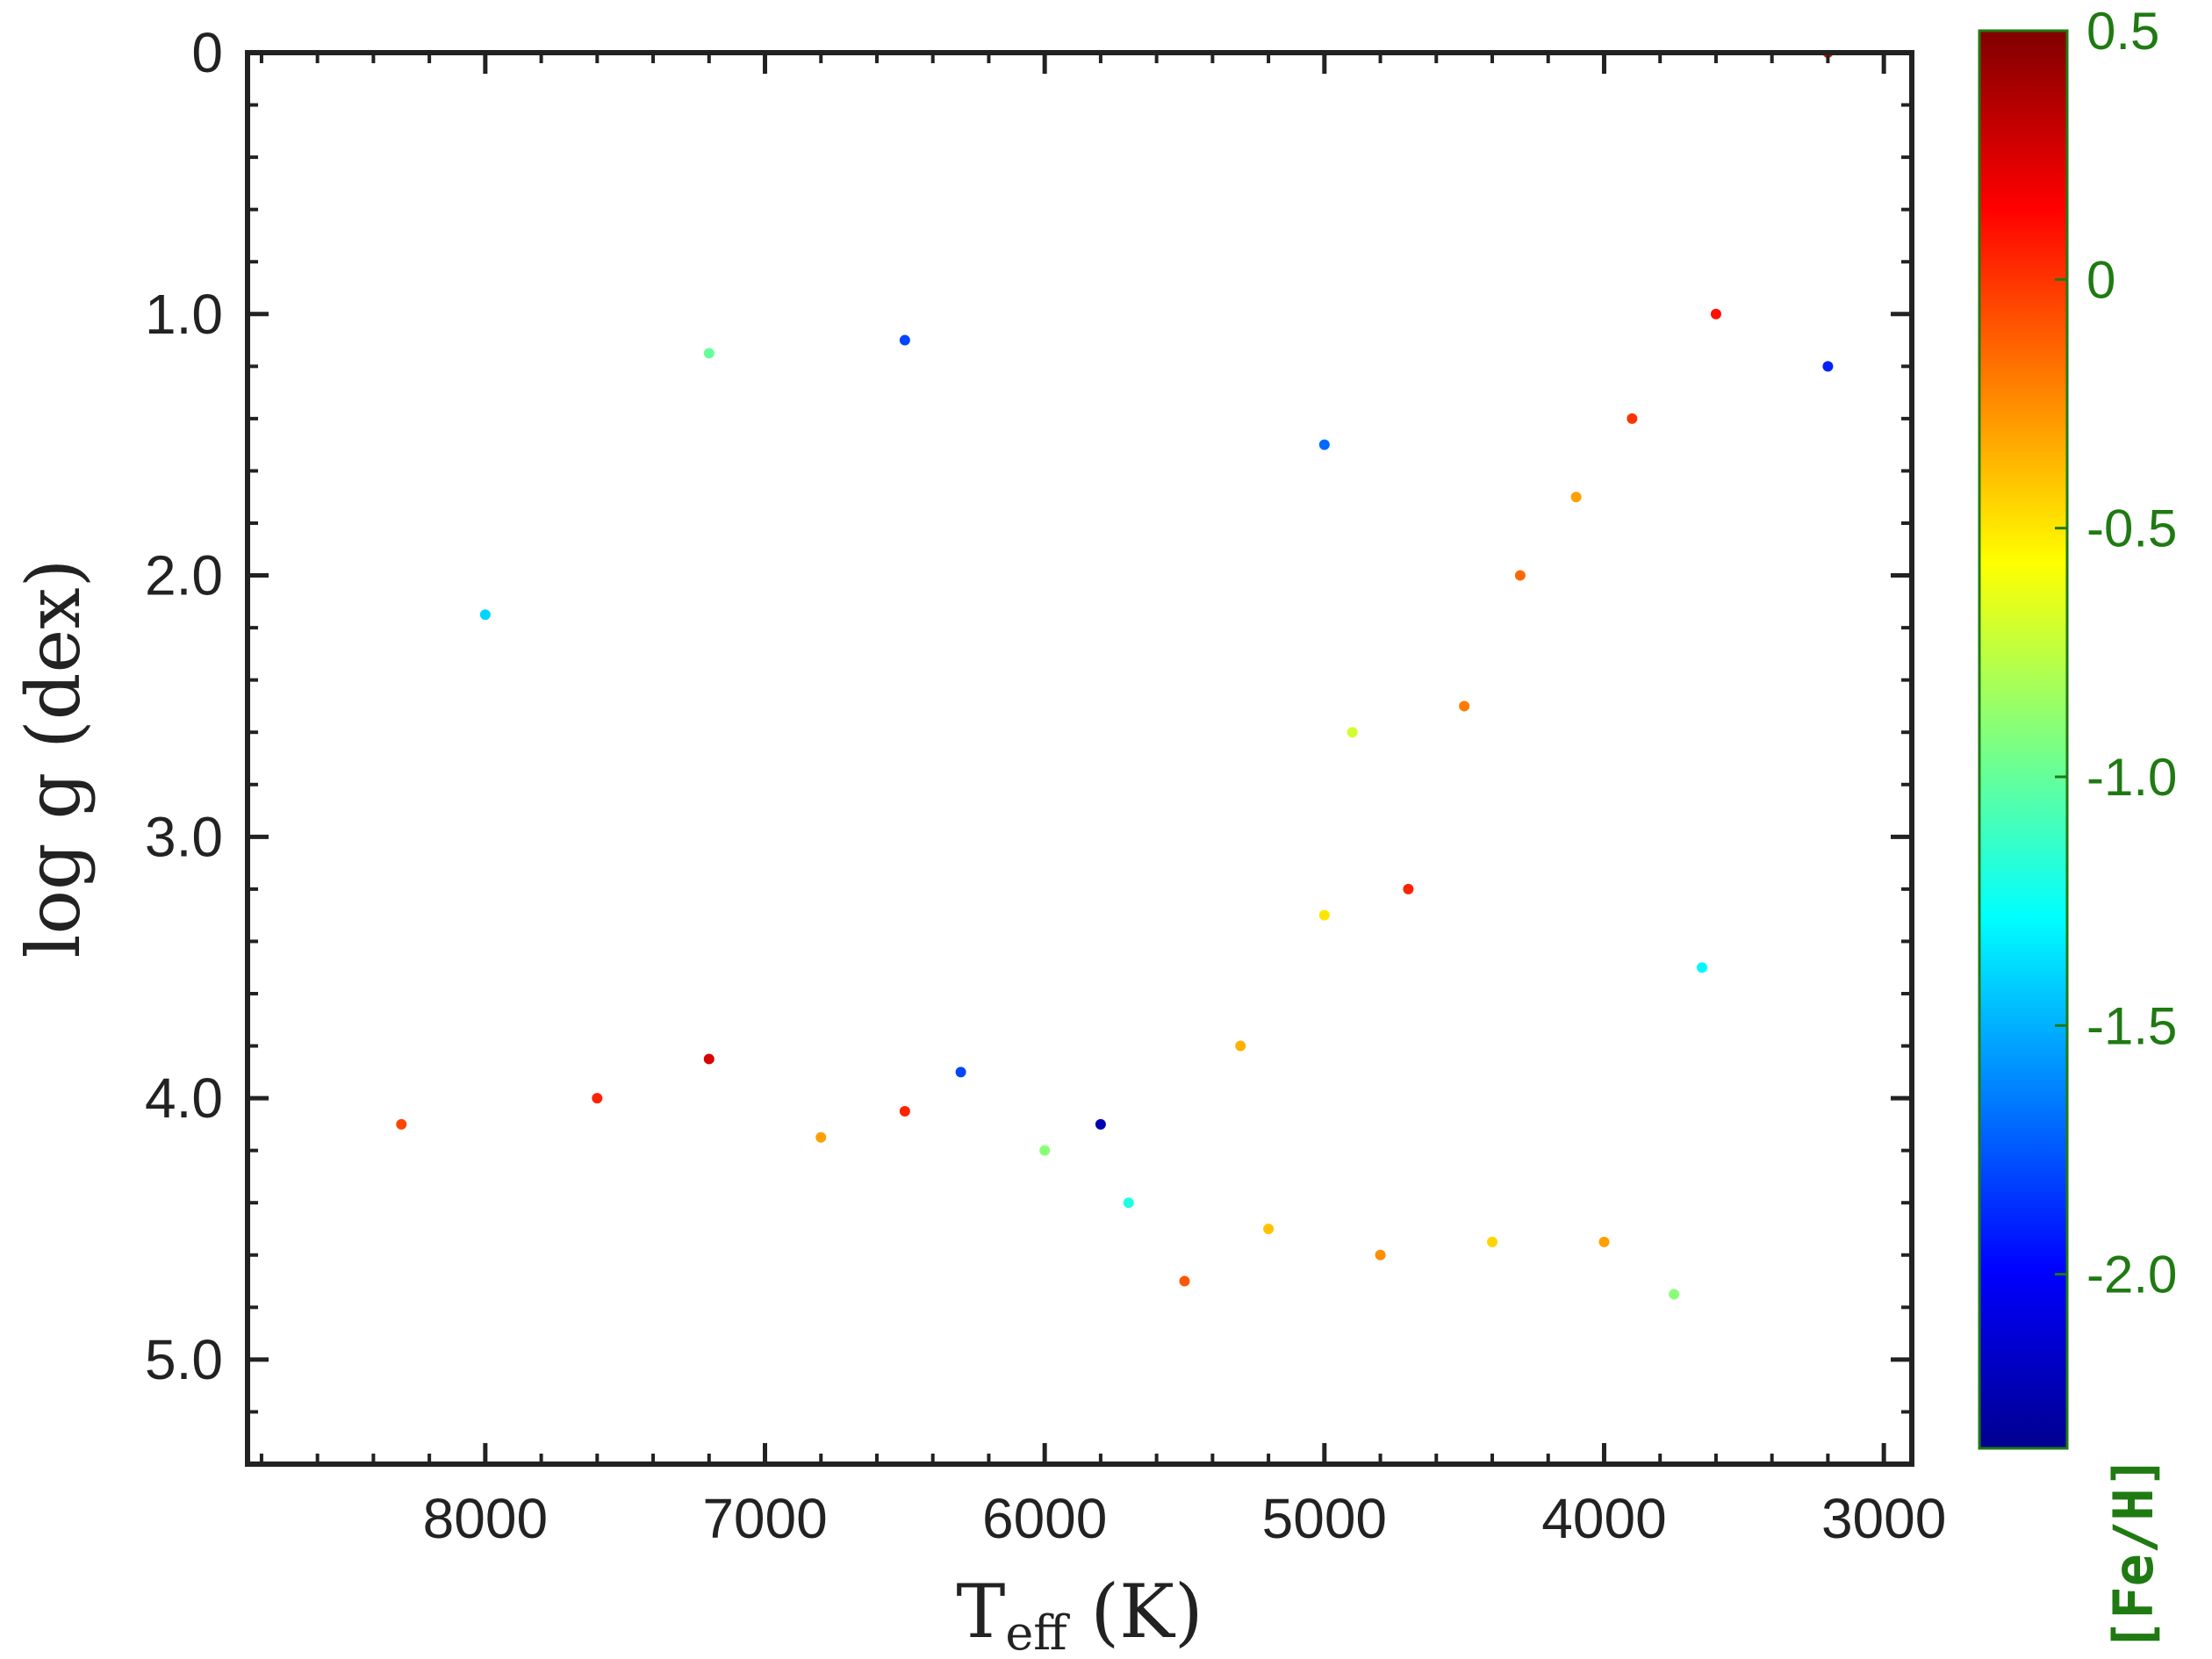 Image resolution: width=2212 pixels, height=1659 pixels. What do you see at coordinates (765, 1518) in the screenshot?
I see `x-tick-label: 7000` at bounding box center [765, 1518].